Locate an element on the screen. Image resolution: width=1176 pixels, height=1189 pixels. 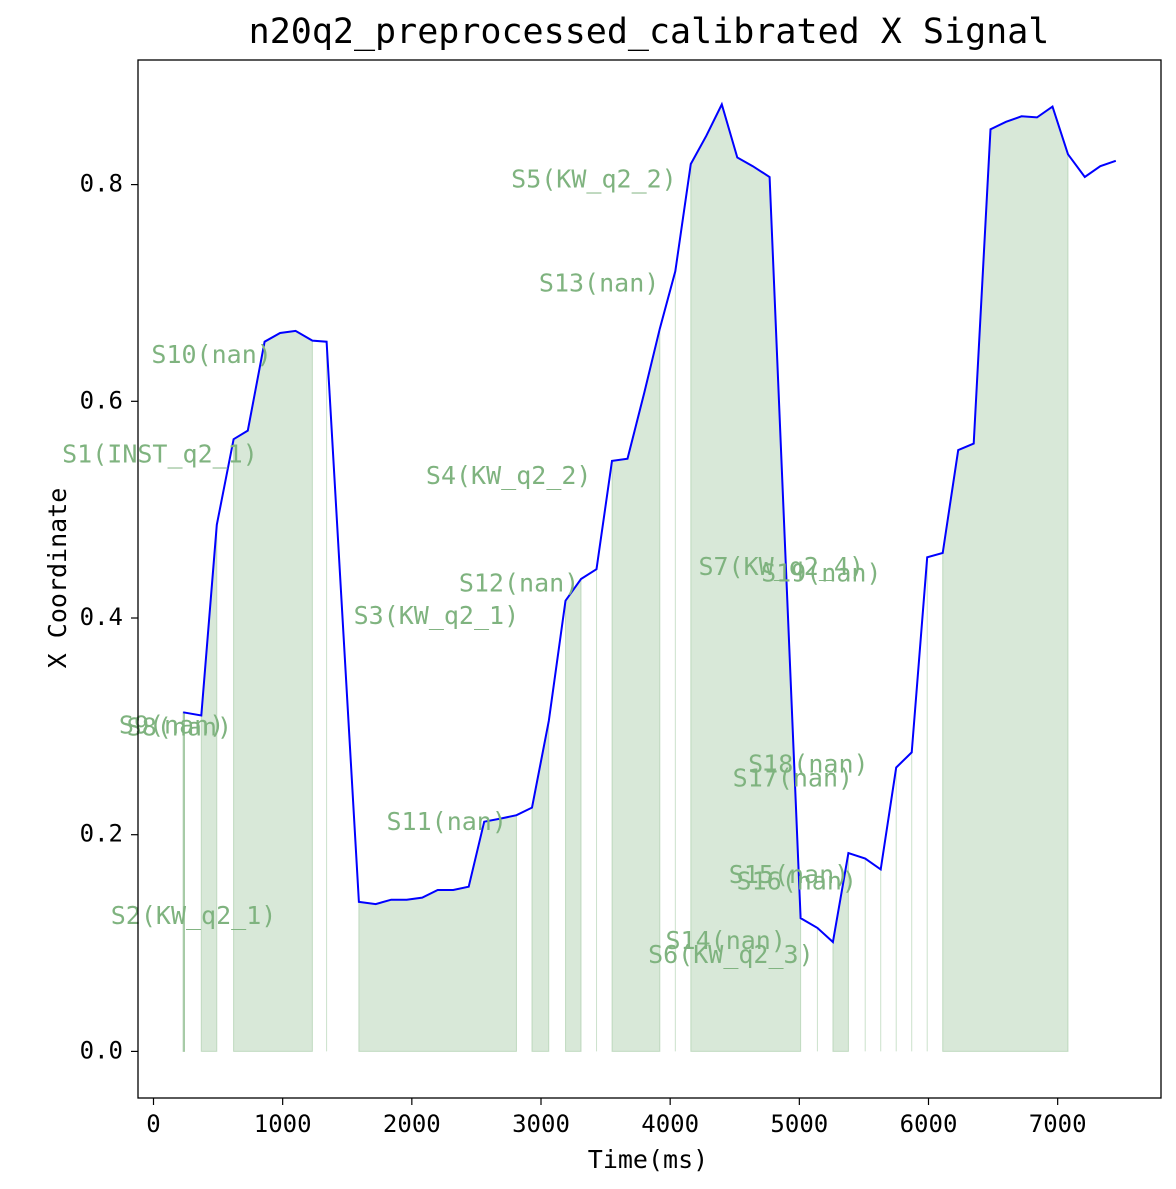
y-axis: 0.0 0.2 0.4 0.6 0.8 is located at coordinates (109, 617).